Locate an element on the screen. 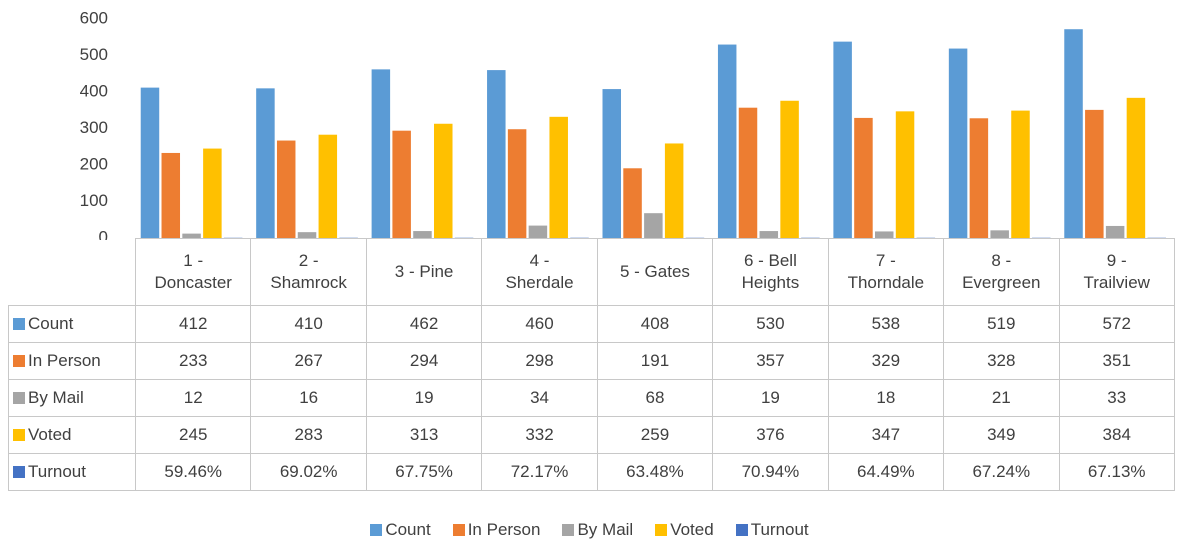  table-value: 34 is located at coordinates (539, 398).